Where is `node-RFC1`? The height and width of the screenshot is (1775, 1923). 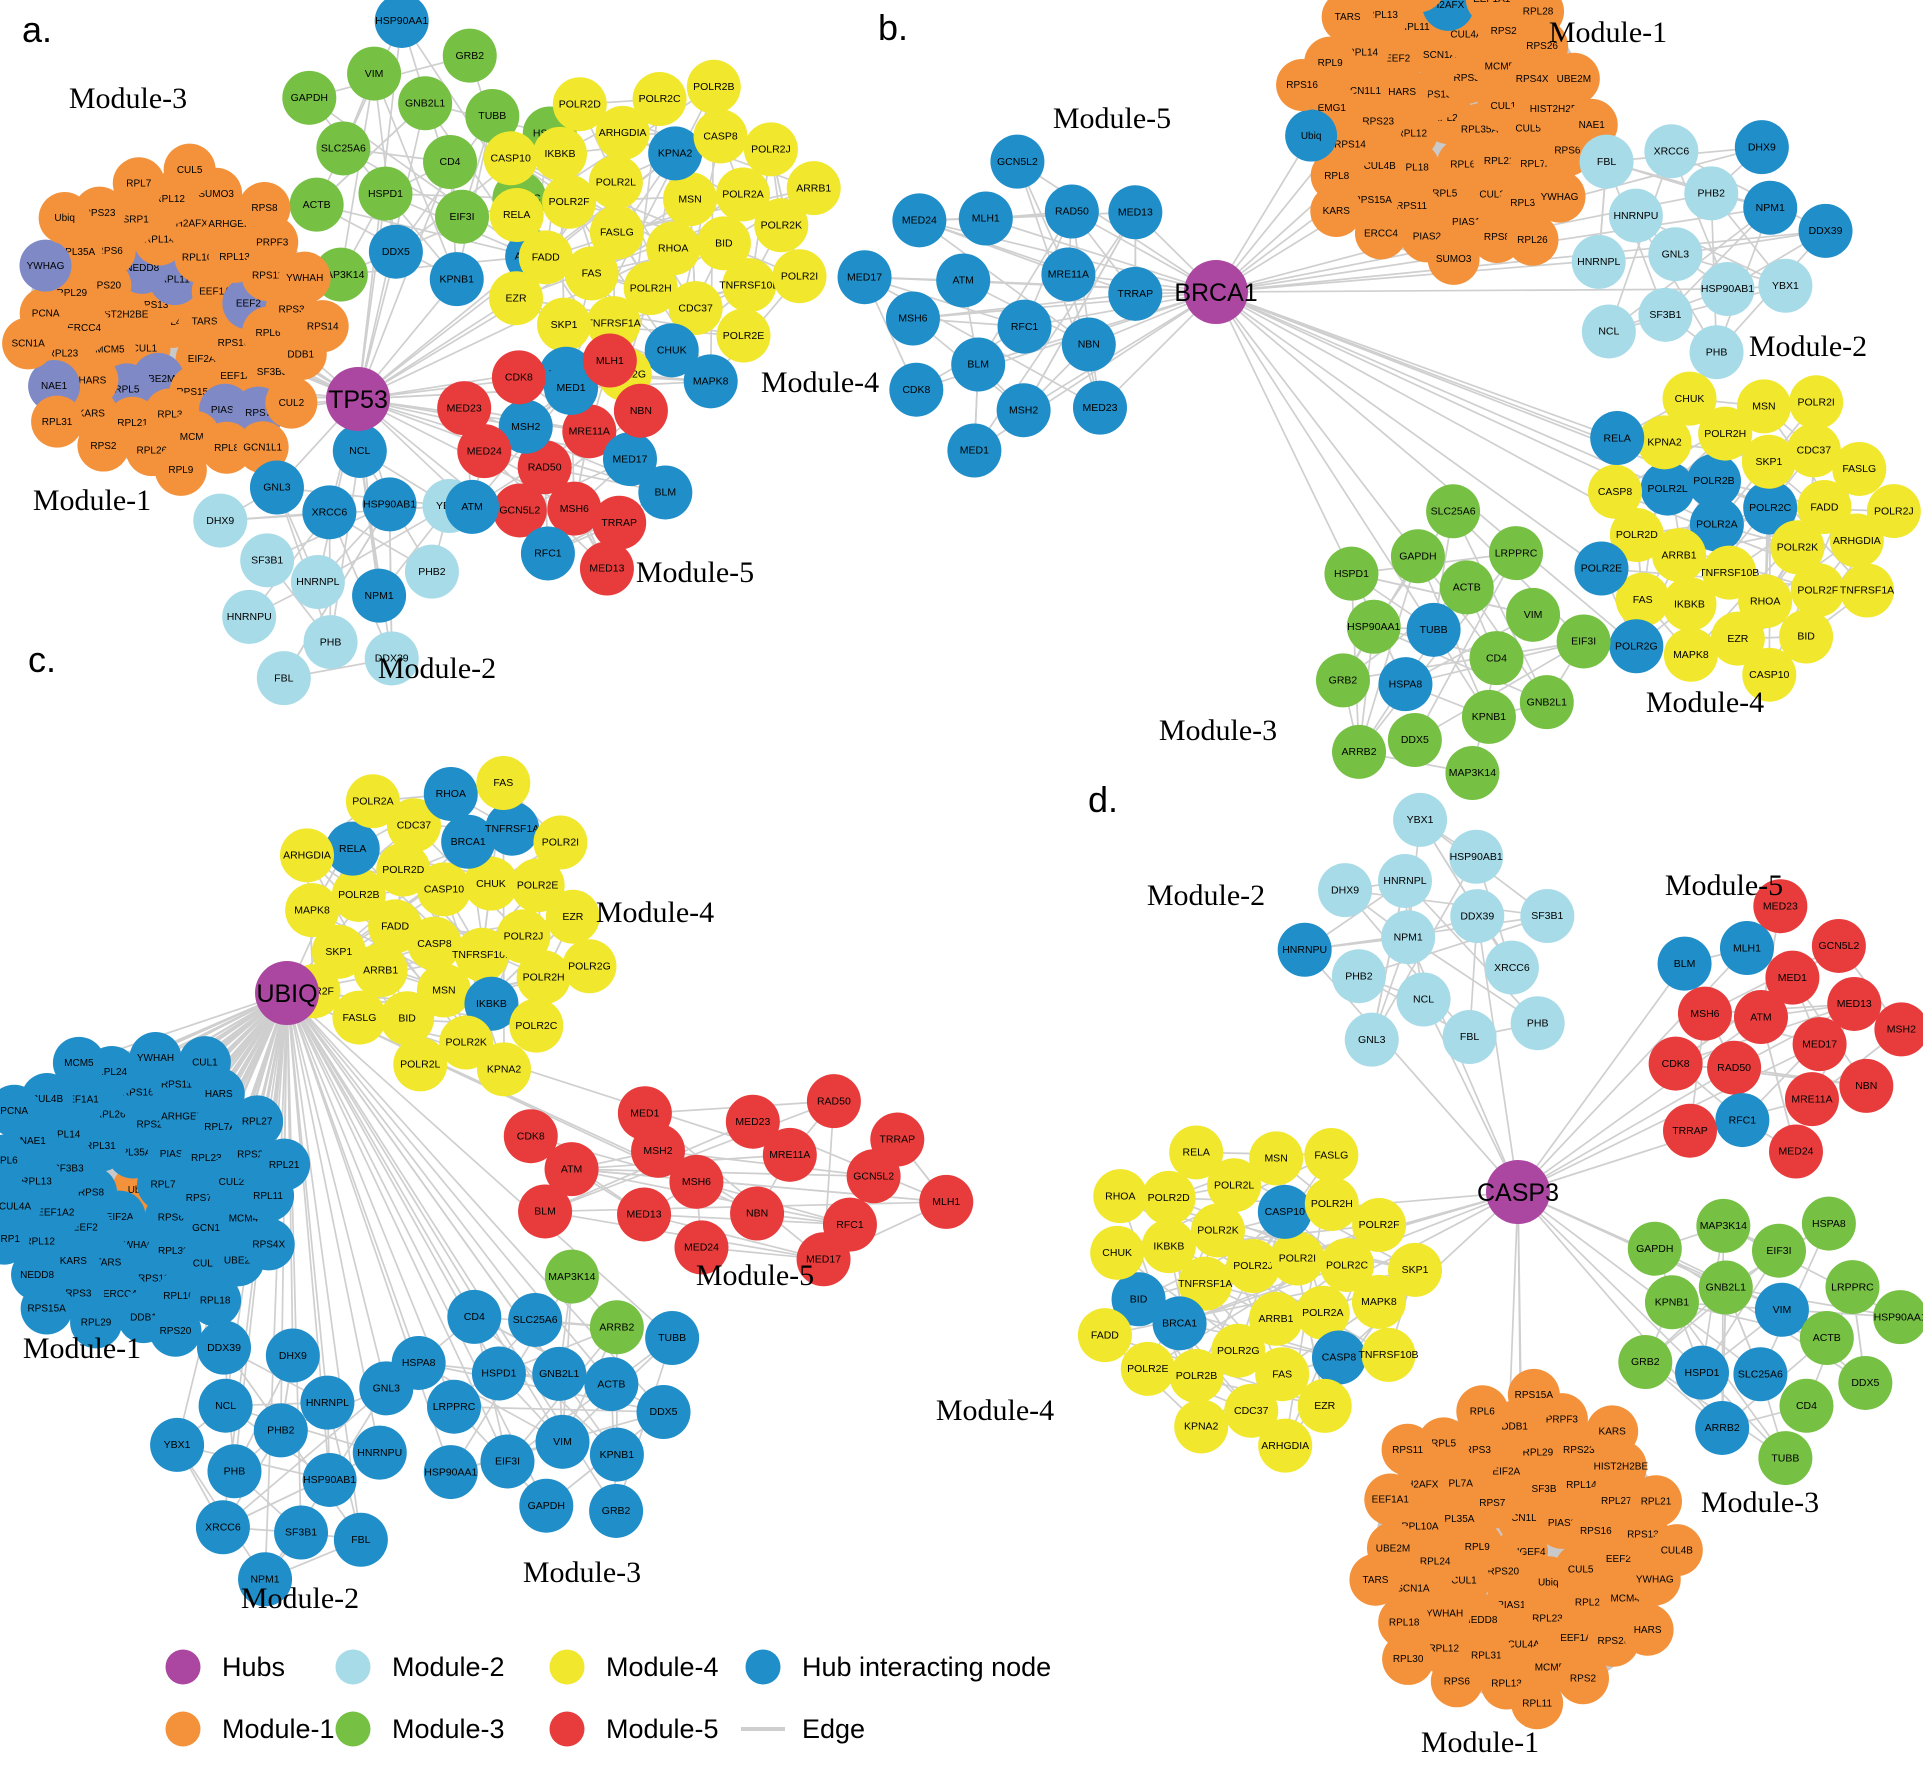
node-RFC1 is located at coordinates (1742, 1120).